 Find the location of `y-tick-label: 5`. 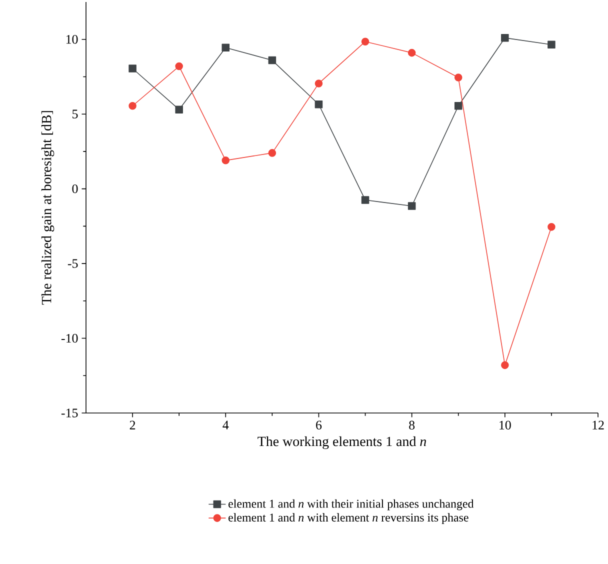

y-tick-label: 5 is located at coordinates (75, 114).